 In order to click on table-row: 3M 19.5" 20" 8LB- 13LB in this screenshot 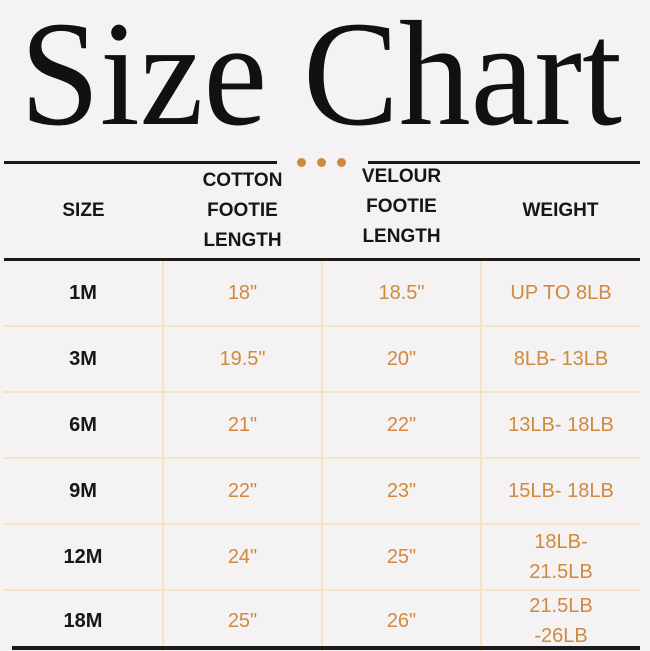, I will do `click(322, 359)`.